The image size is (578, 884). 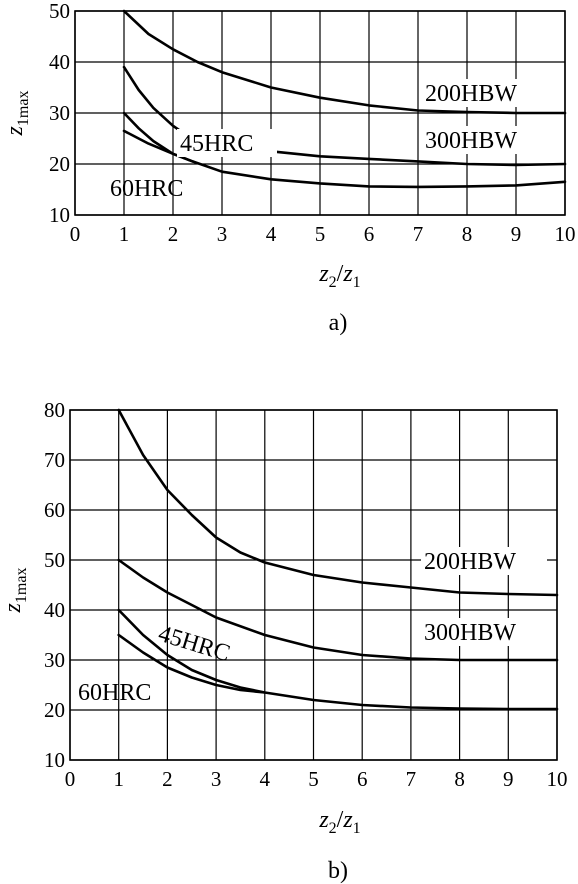 I want to click on series-label-60hrc-b: 60HRC, so click(x=114, y=693).